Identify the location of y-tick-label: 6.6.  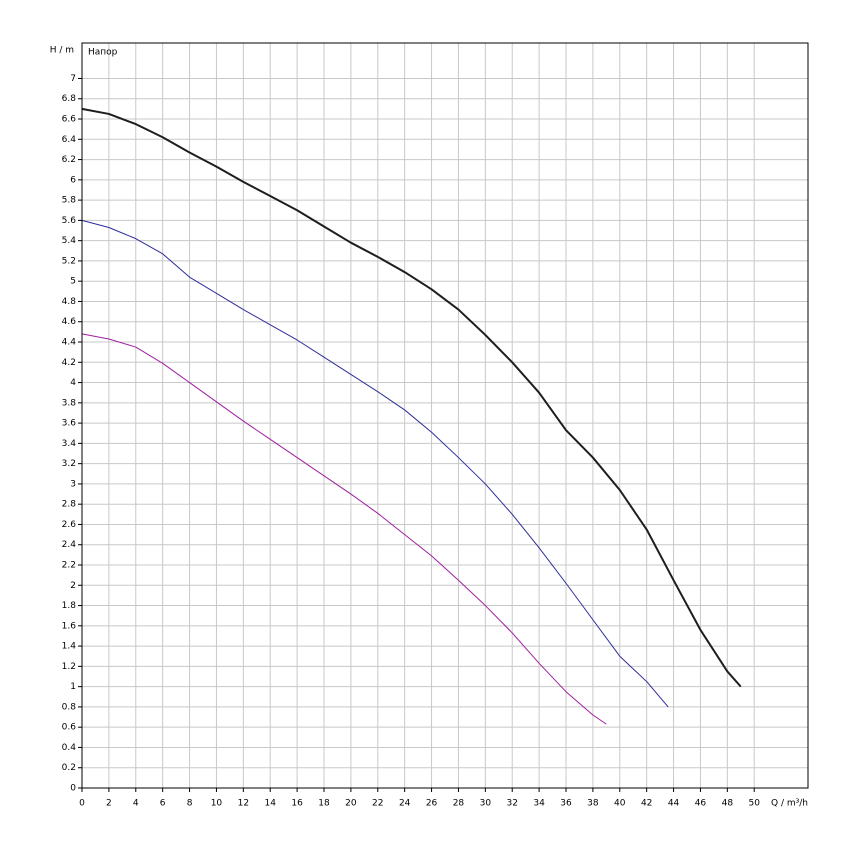
(69, 120).